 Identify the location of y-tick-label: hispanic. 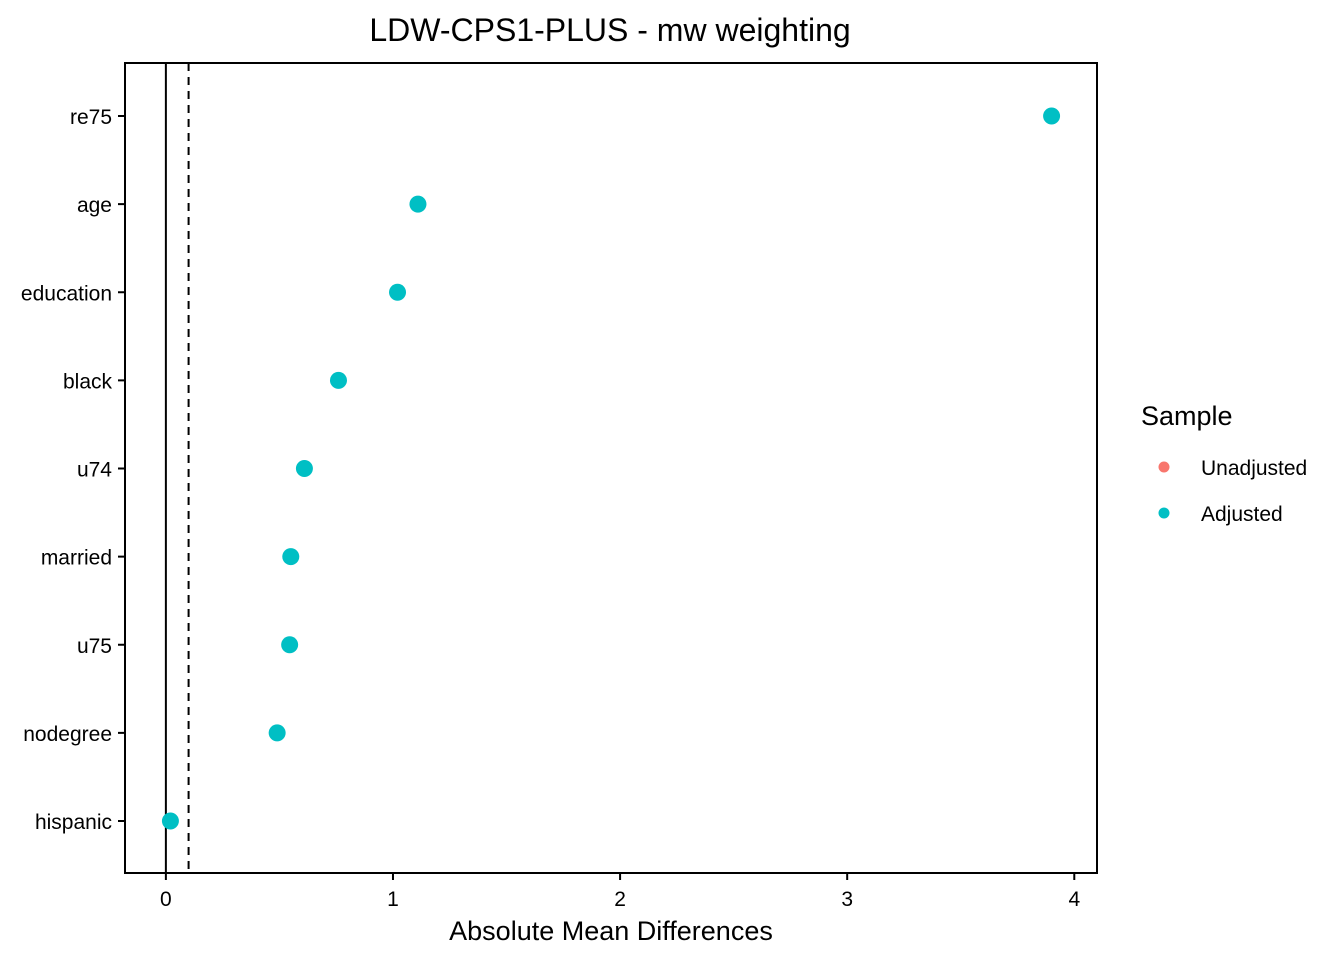
(73, 822).